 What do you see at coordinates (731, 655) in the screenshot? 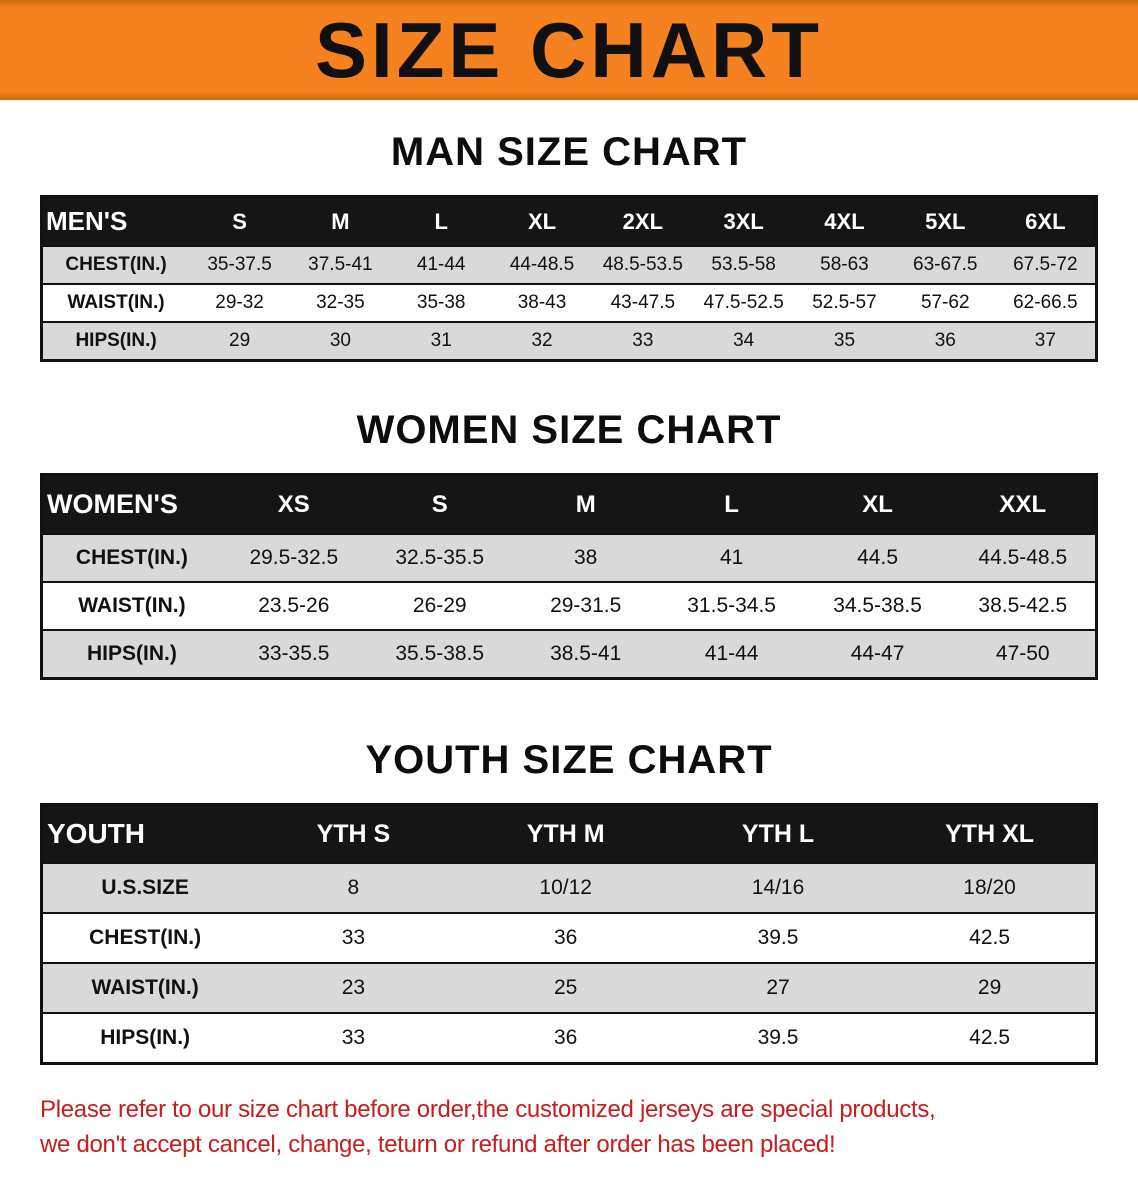
I see `table-cell: 41-44` at bounding box center [731, 655].